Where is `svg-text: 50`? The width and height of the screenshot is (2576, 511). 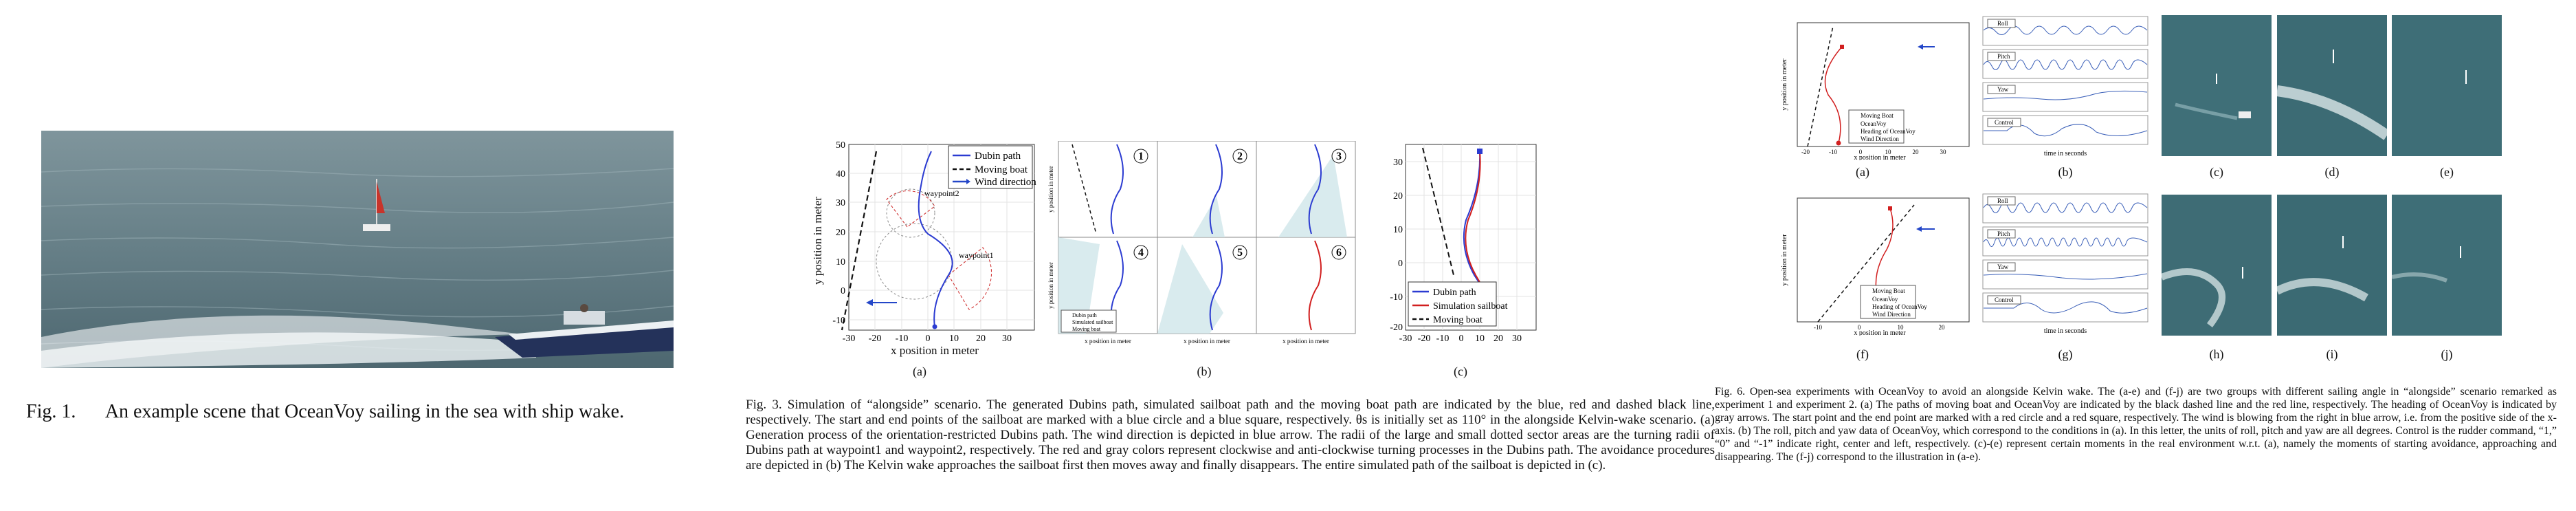 svg-text: 50 is located at coordinates (840, 145).